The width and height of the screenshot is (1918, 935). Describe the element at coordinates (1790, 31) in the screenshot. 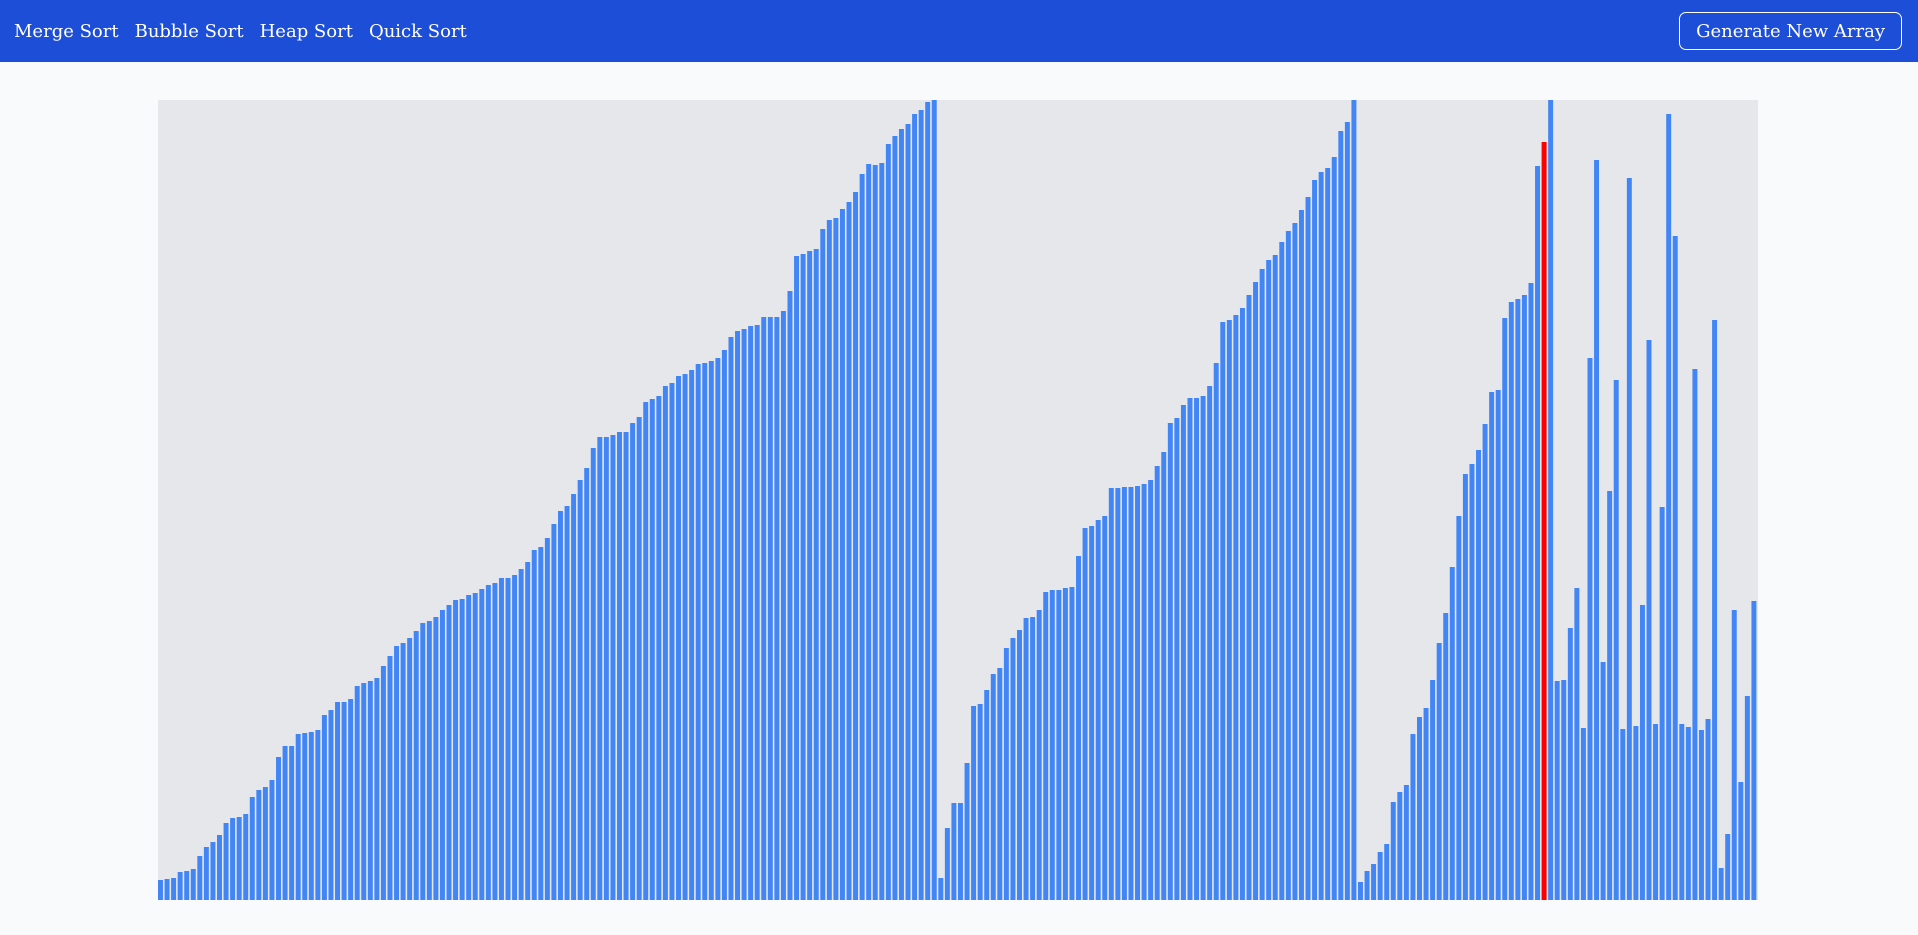

I see `generate-new-array-button: Generate New Array` at that location.